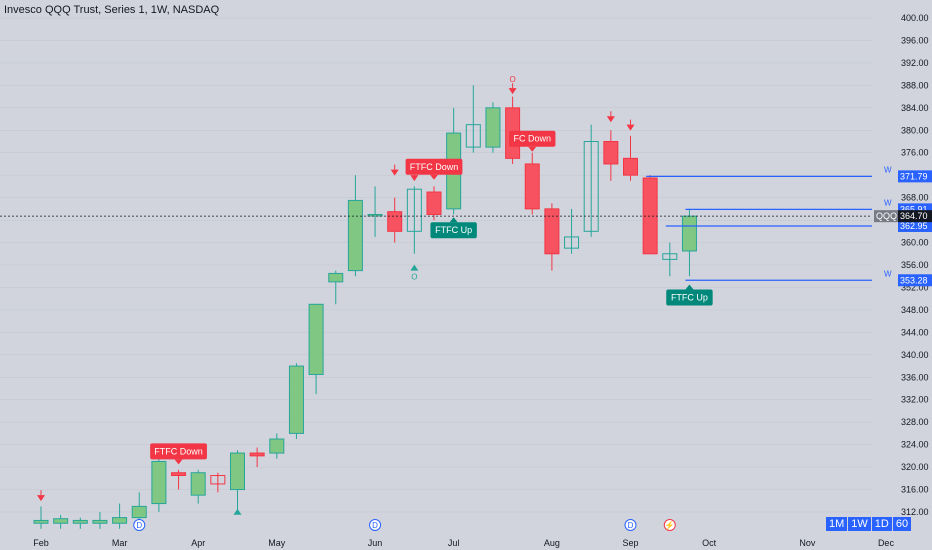 The height and width of the screenshot is (550, 932). I want to click on time-tick-label: Jul, so click(454, 543).